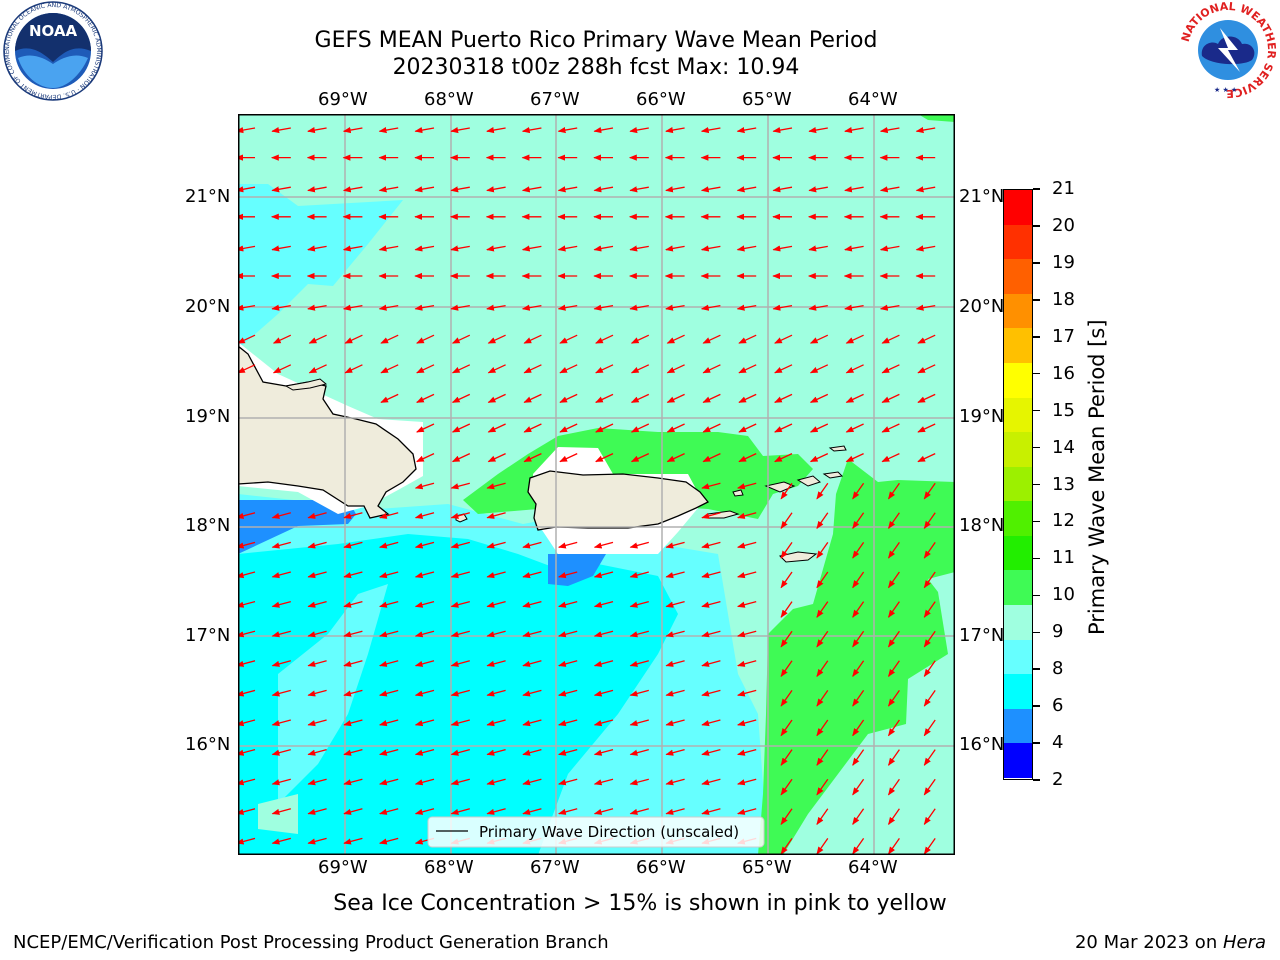 The image size is (1280, 960). What do you see at coordinates (1058, 779) in the screenshot?
I see `colorbar-tick-label: 2` at bounding box center [1058, 779].